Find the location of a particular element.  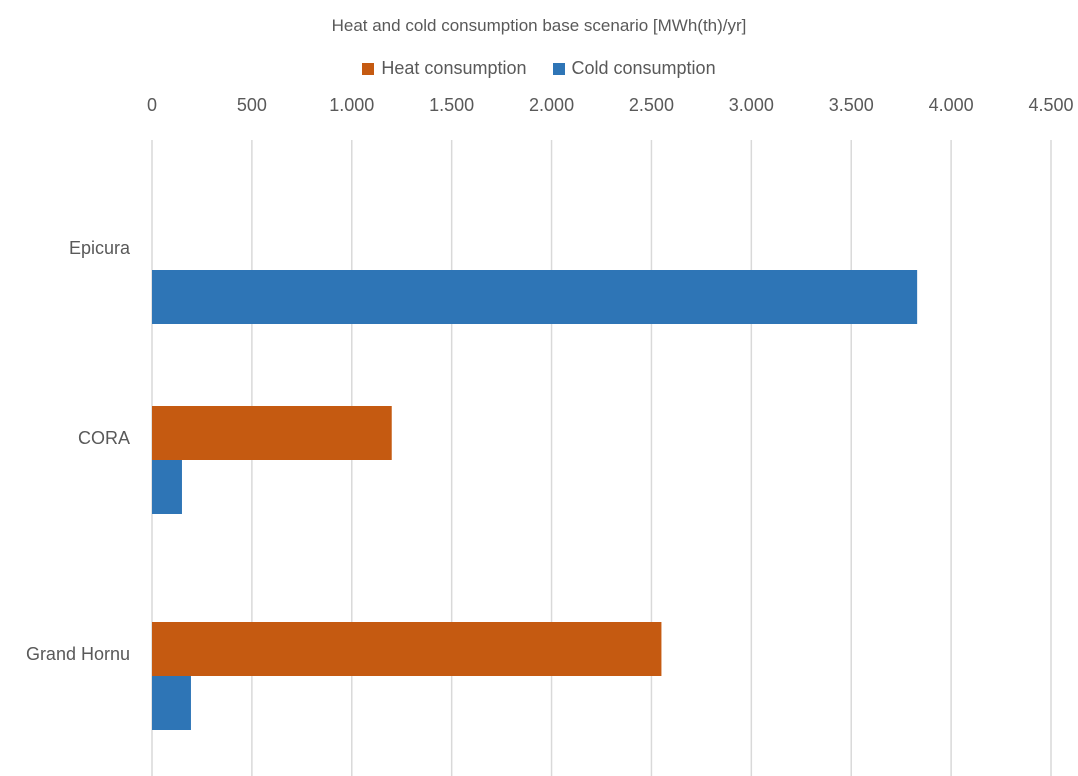

legend: Heat consumption Cold consumption is located at coordinates (539, 68).